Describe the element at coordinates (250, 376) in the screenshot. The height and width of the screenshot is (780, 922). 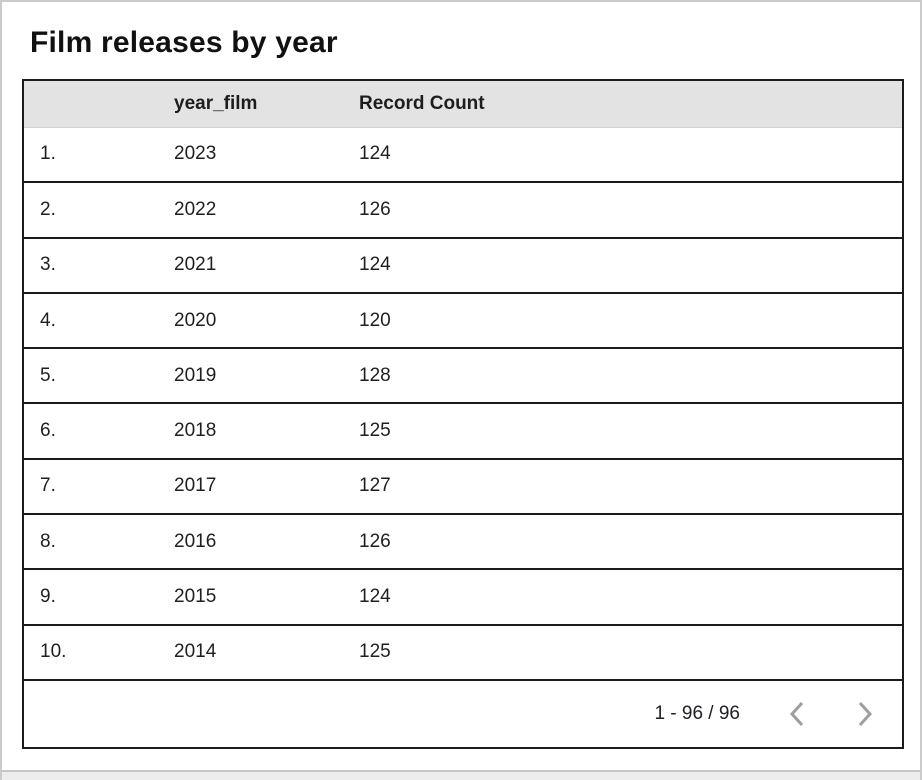
I see `cell-year-film: 2019` at that location.